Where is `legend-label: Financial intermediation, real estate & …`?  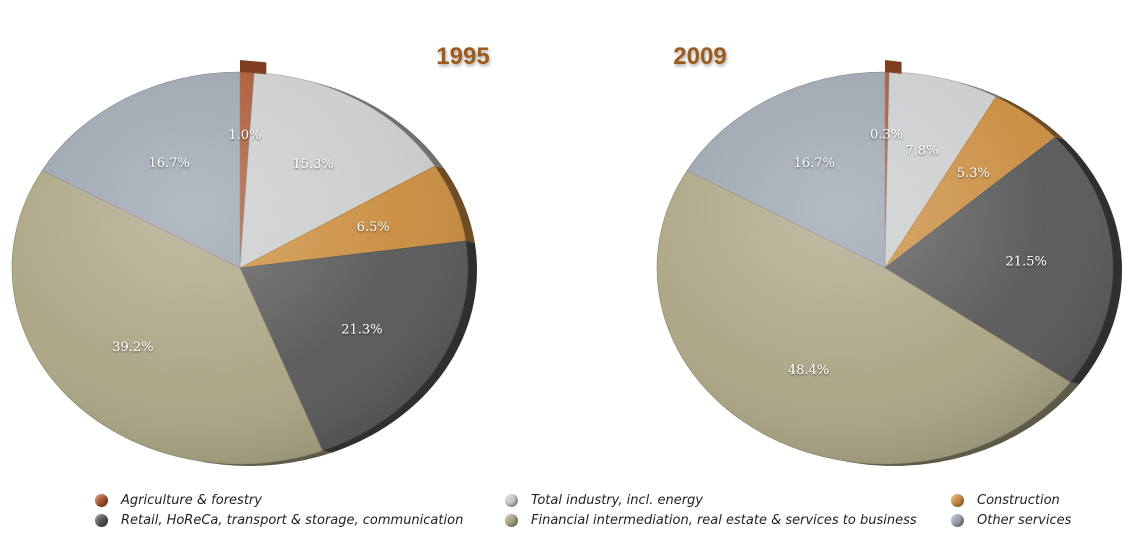 legend-label: Financial intermediation, real estate & … is located at coordinates (724, 520).